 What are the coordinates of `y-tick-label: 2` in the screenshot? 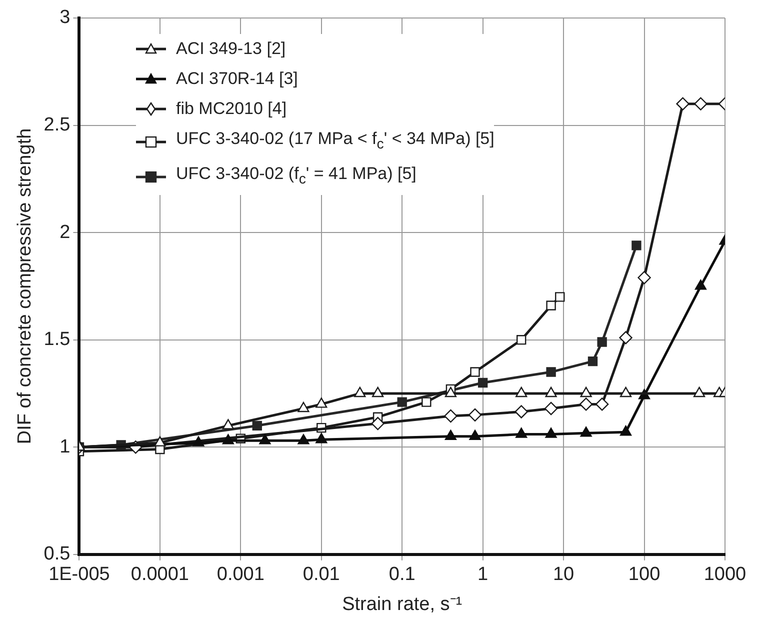 It's located at (65, 232).